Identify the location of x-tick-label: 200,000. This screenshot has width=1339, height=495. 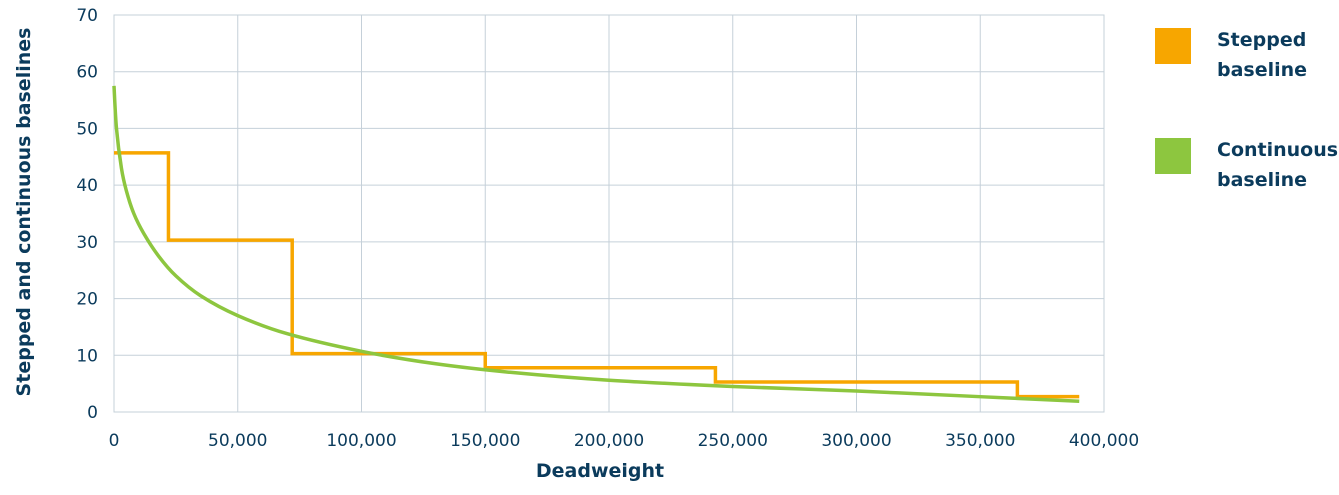
(609, 441).